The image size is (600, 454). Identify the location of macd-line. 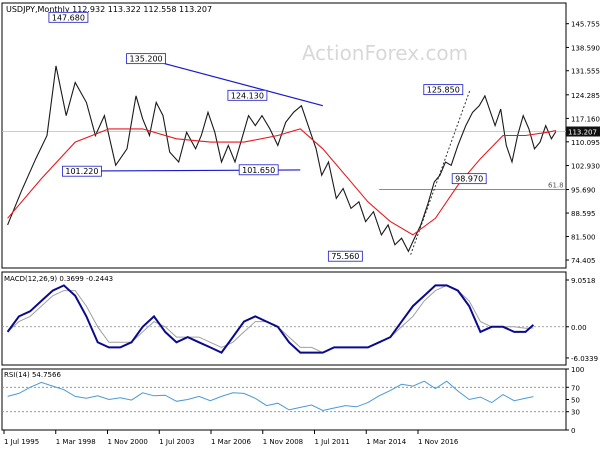
(270, 319).